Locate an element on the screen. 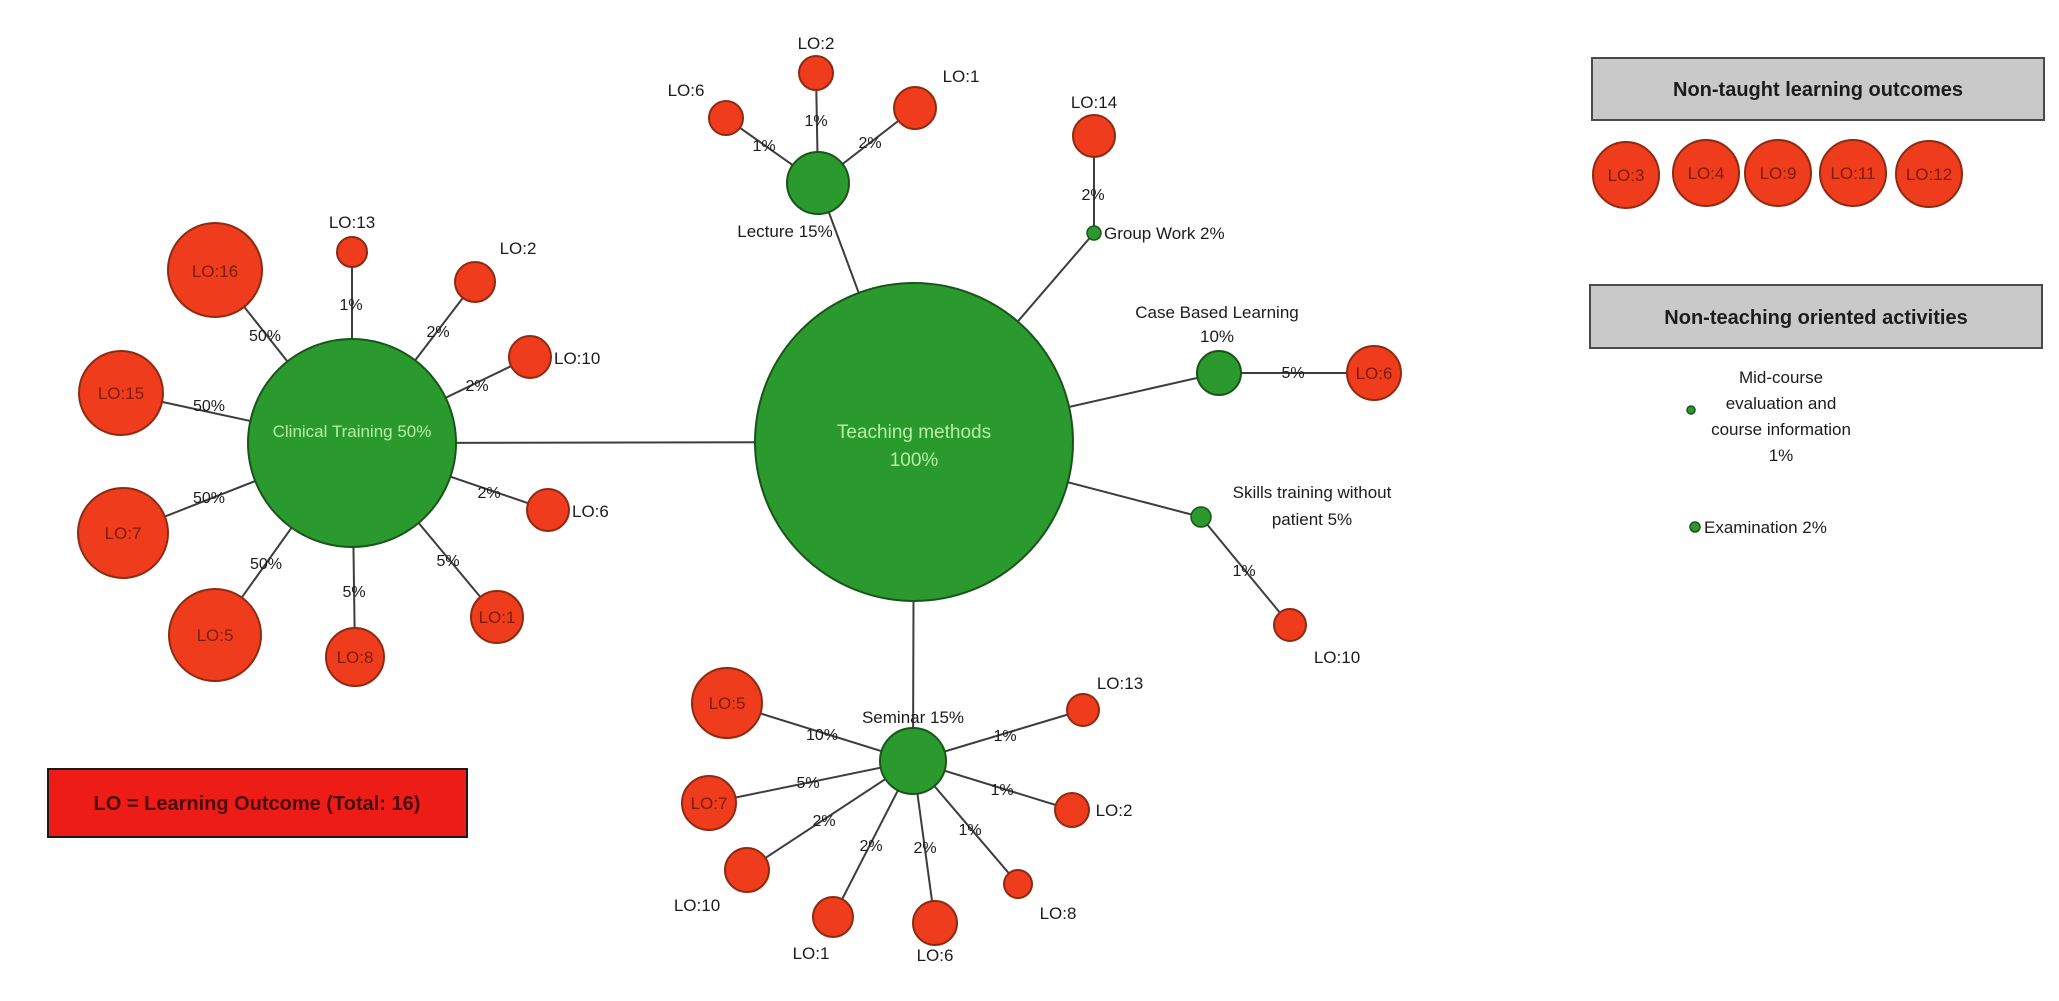  clinical-lo6-label: LO:6 is located at coordinates (590, 511).